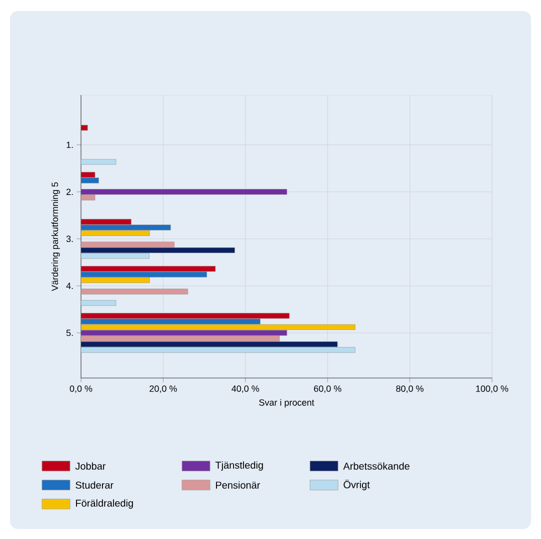 Image resolution: width=541 pixels, height=539 pixels. I want to click on x-tick-label: 100,0 %, so click(492, 389).